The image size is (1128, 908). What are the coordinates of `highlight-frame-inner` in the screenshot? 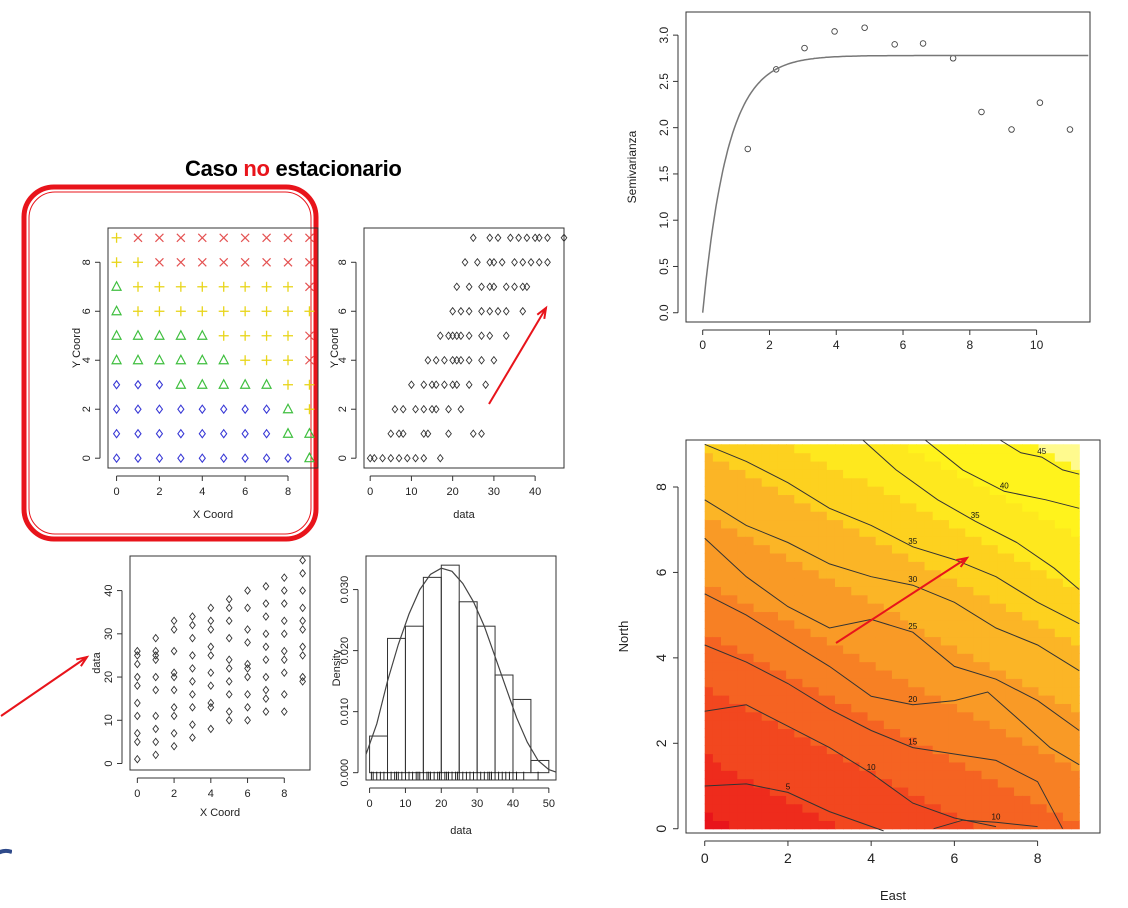 It's located at (170, 363).